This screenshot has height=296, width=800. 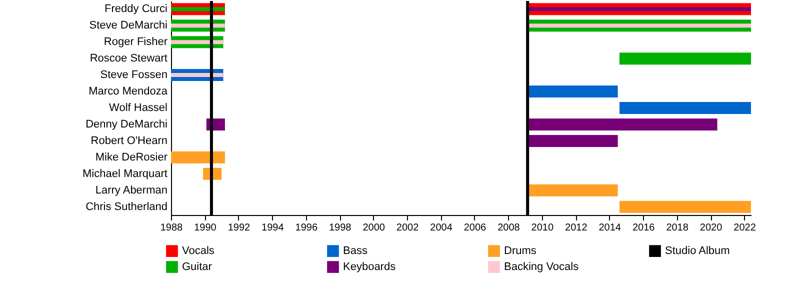 What do you see at coordinates (475, 228) in the screenshot?
I see `x-tick-label: 2006` at bounding box center [475, 228].